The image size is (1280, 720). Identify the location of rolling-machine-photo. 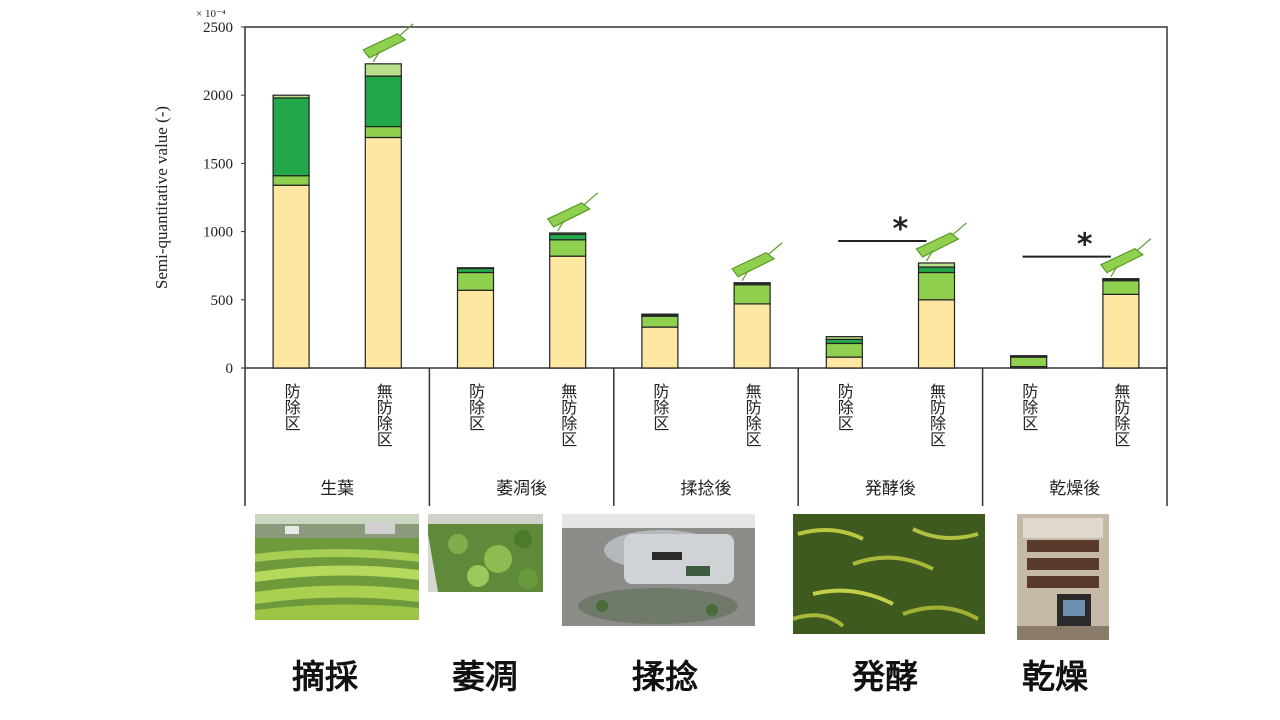
(658, 570).